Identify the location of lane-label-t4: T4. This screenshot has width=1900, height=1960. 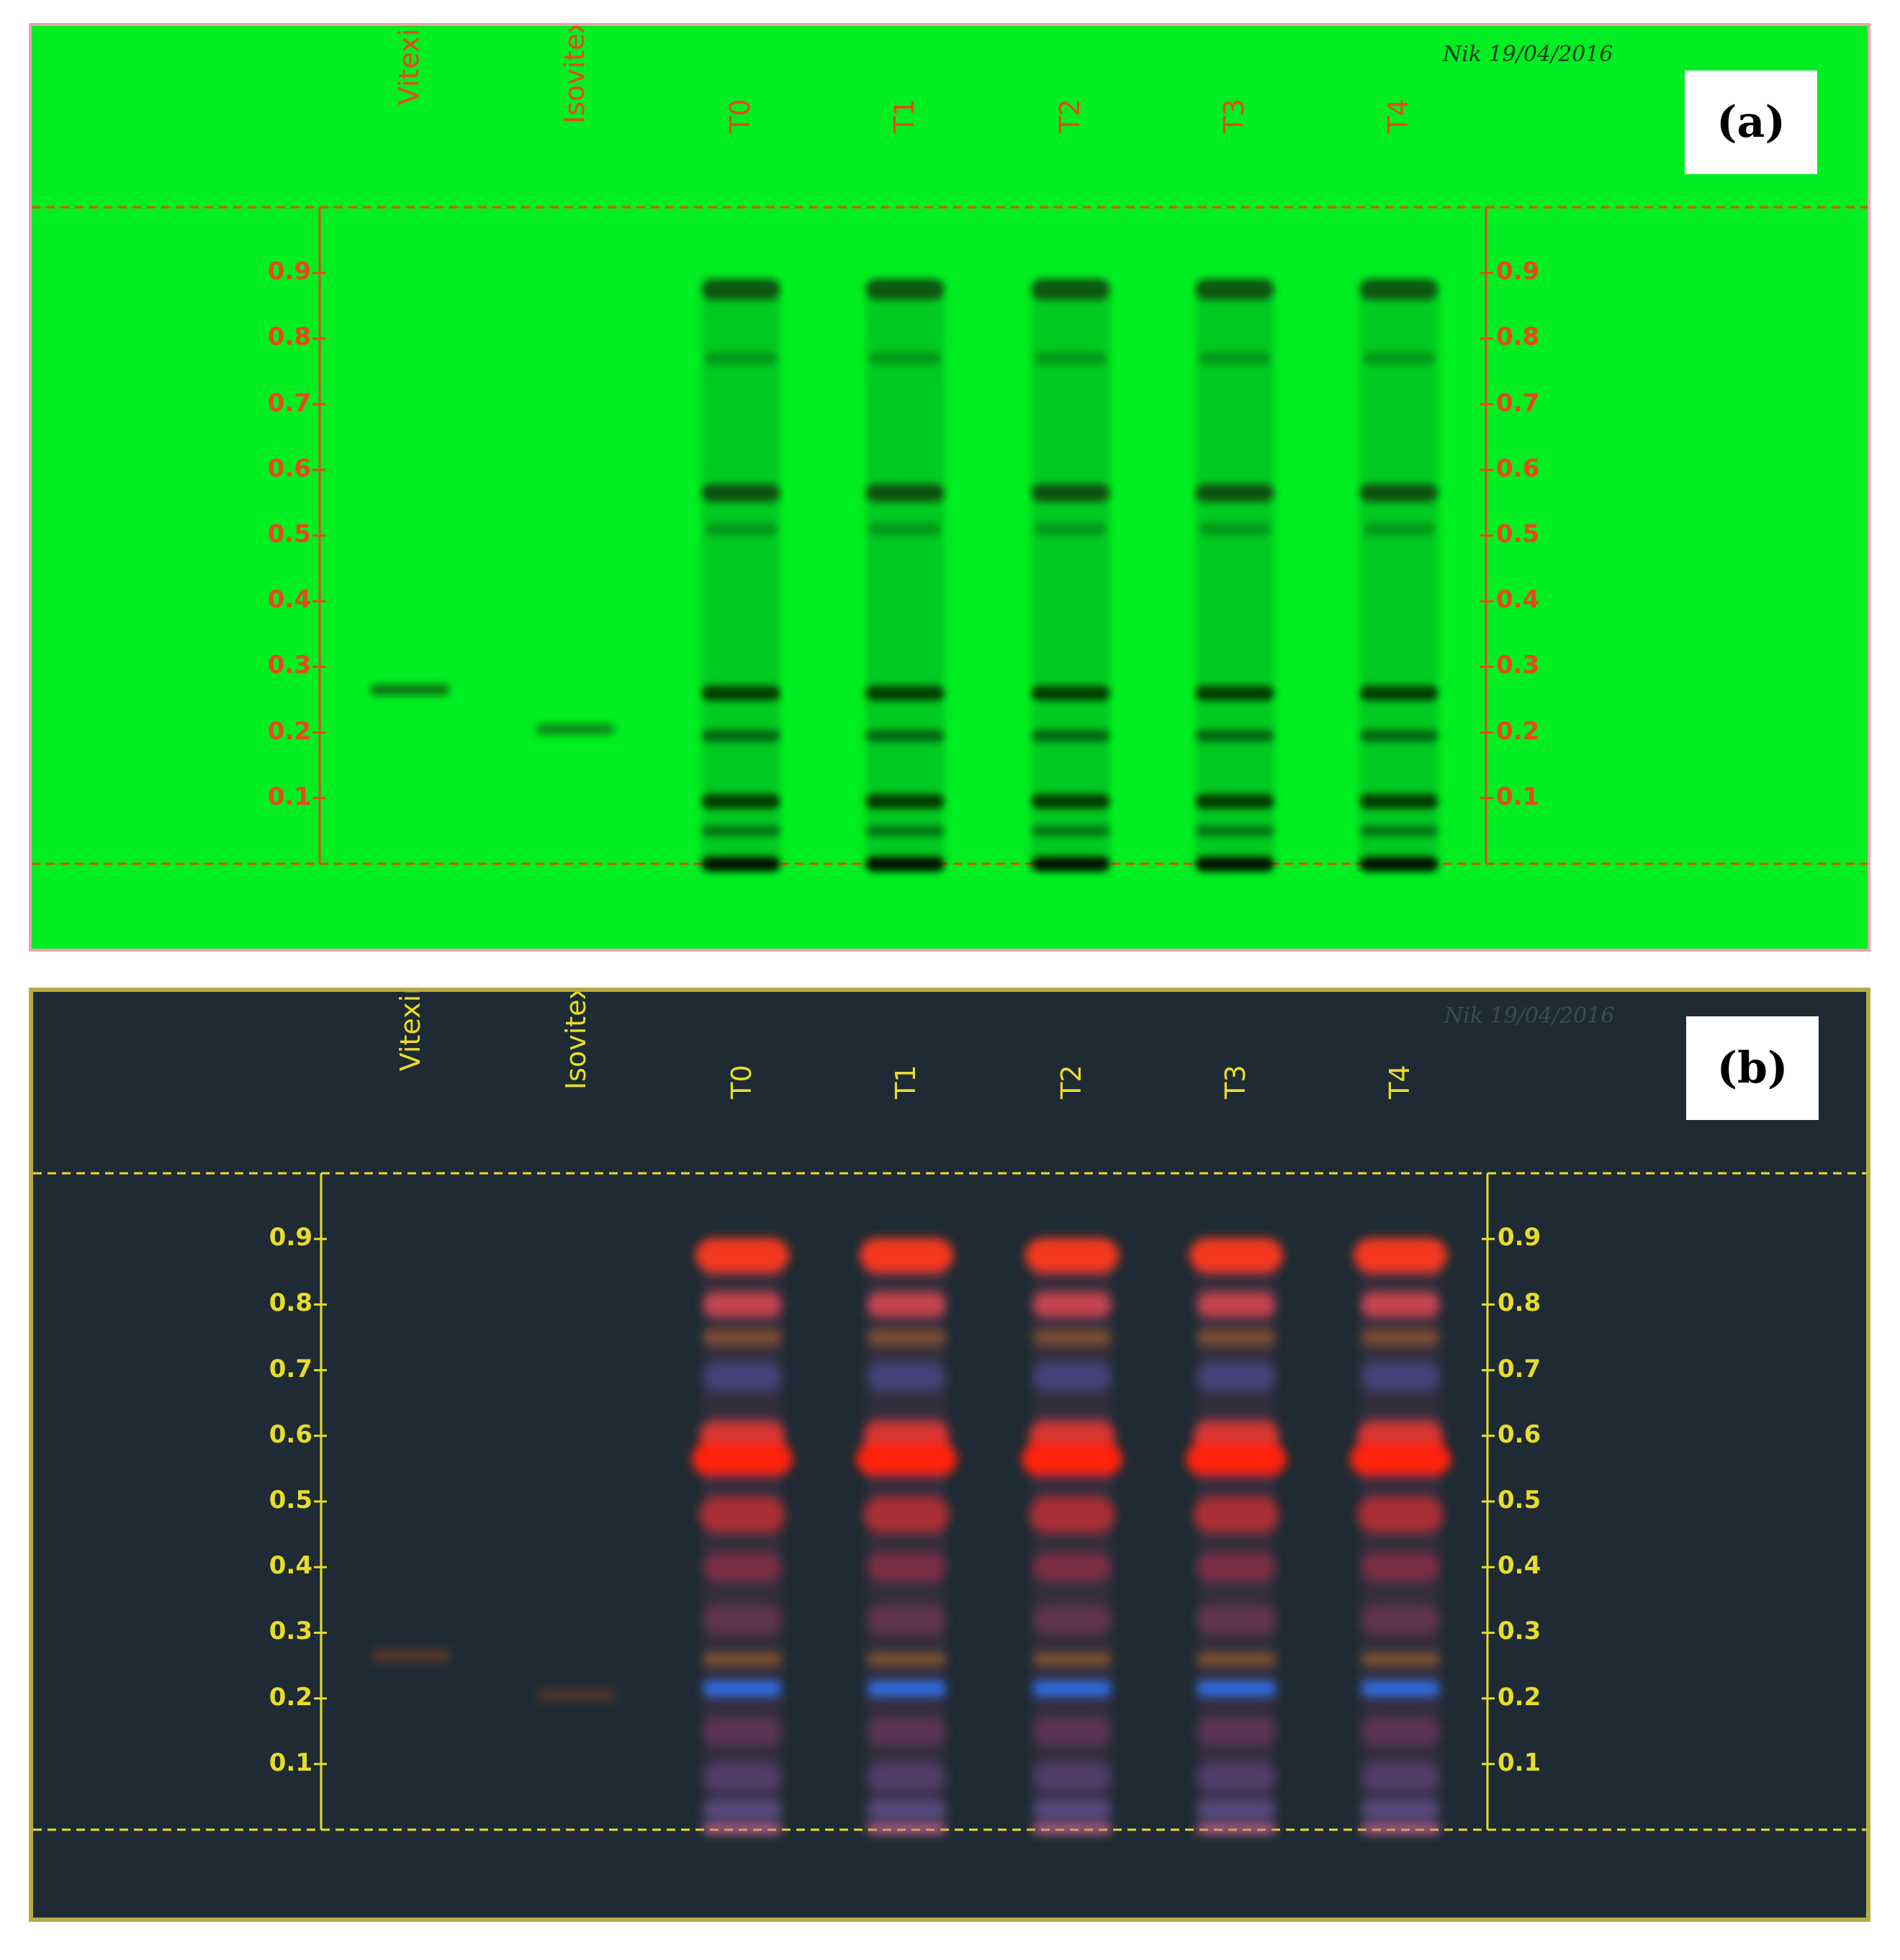
(1398, 116).